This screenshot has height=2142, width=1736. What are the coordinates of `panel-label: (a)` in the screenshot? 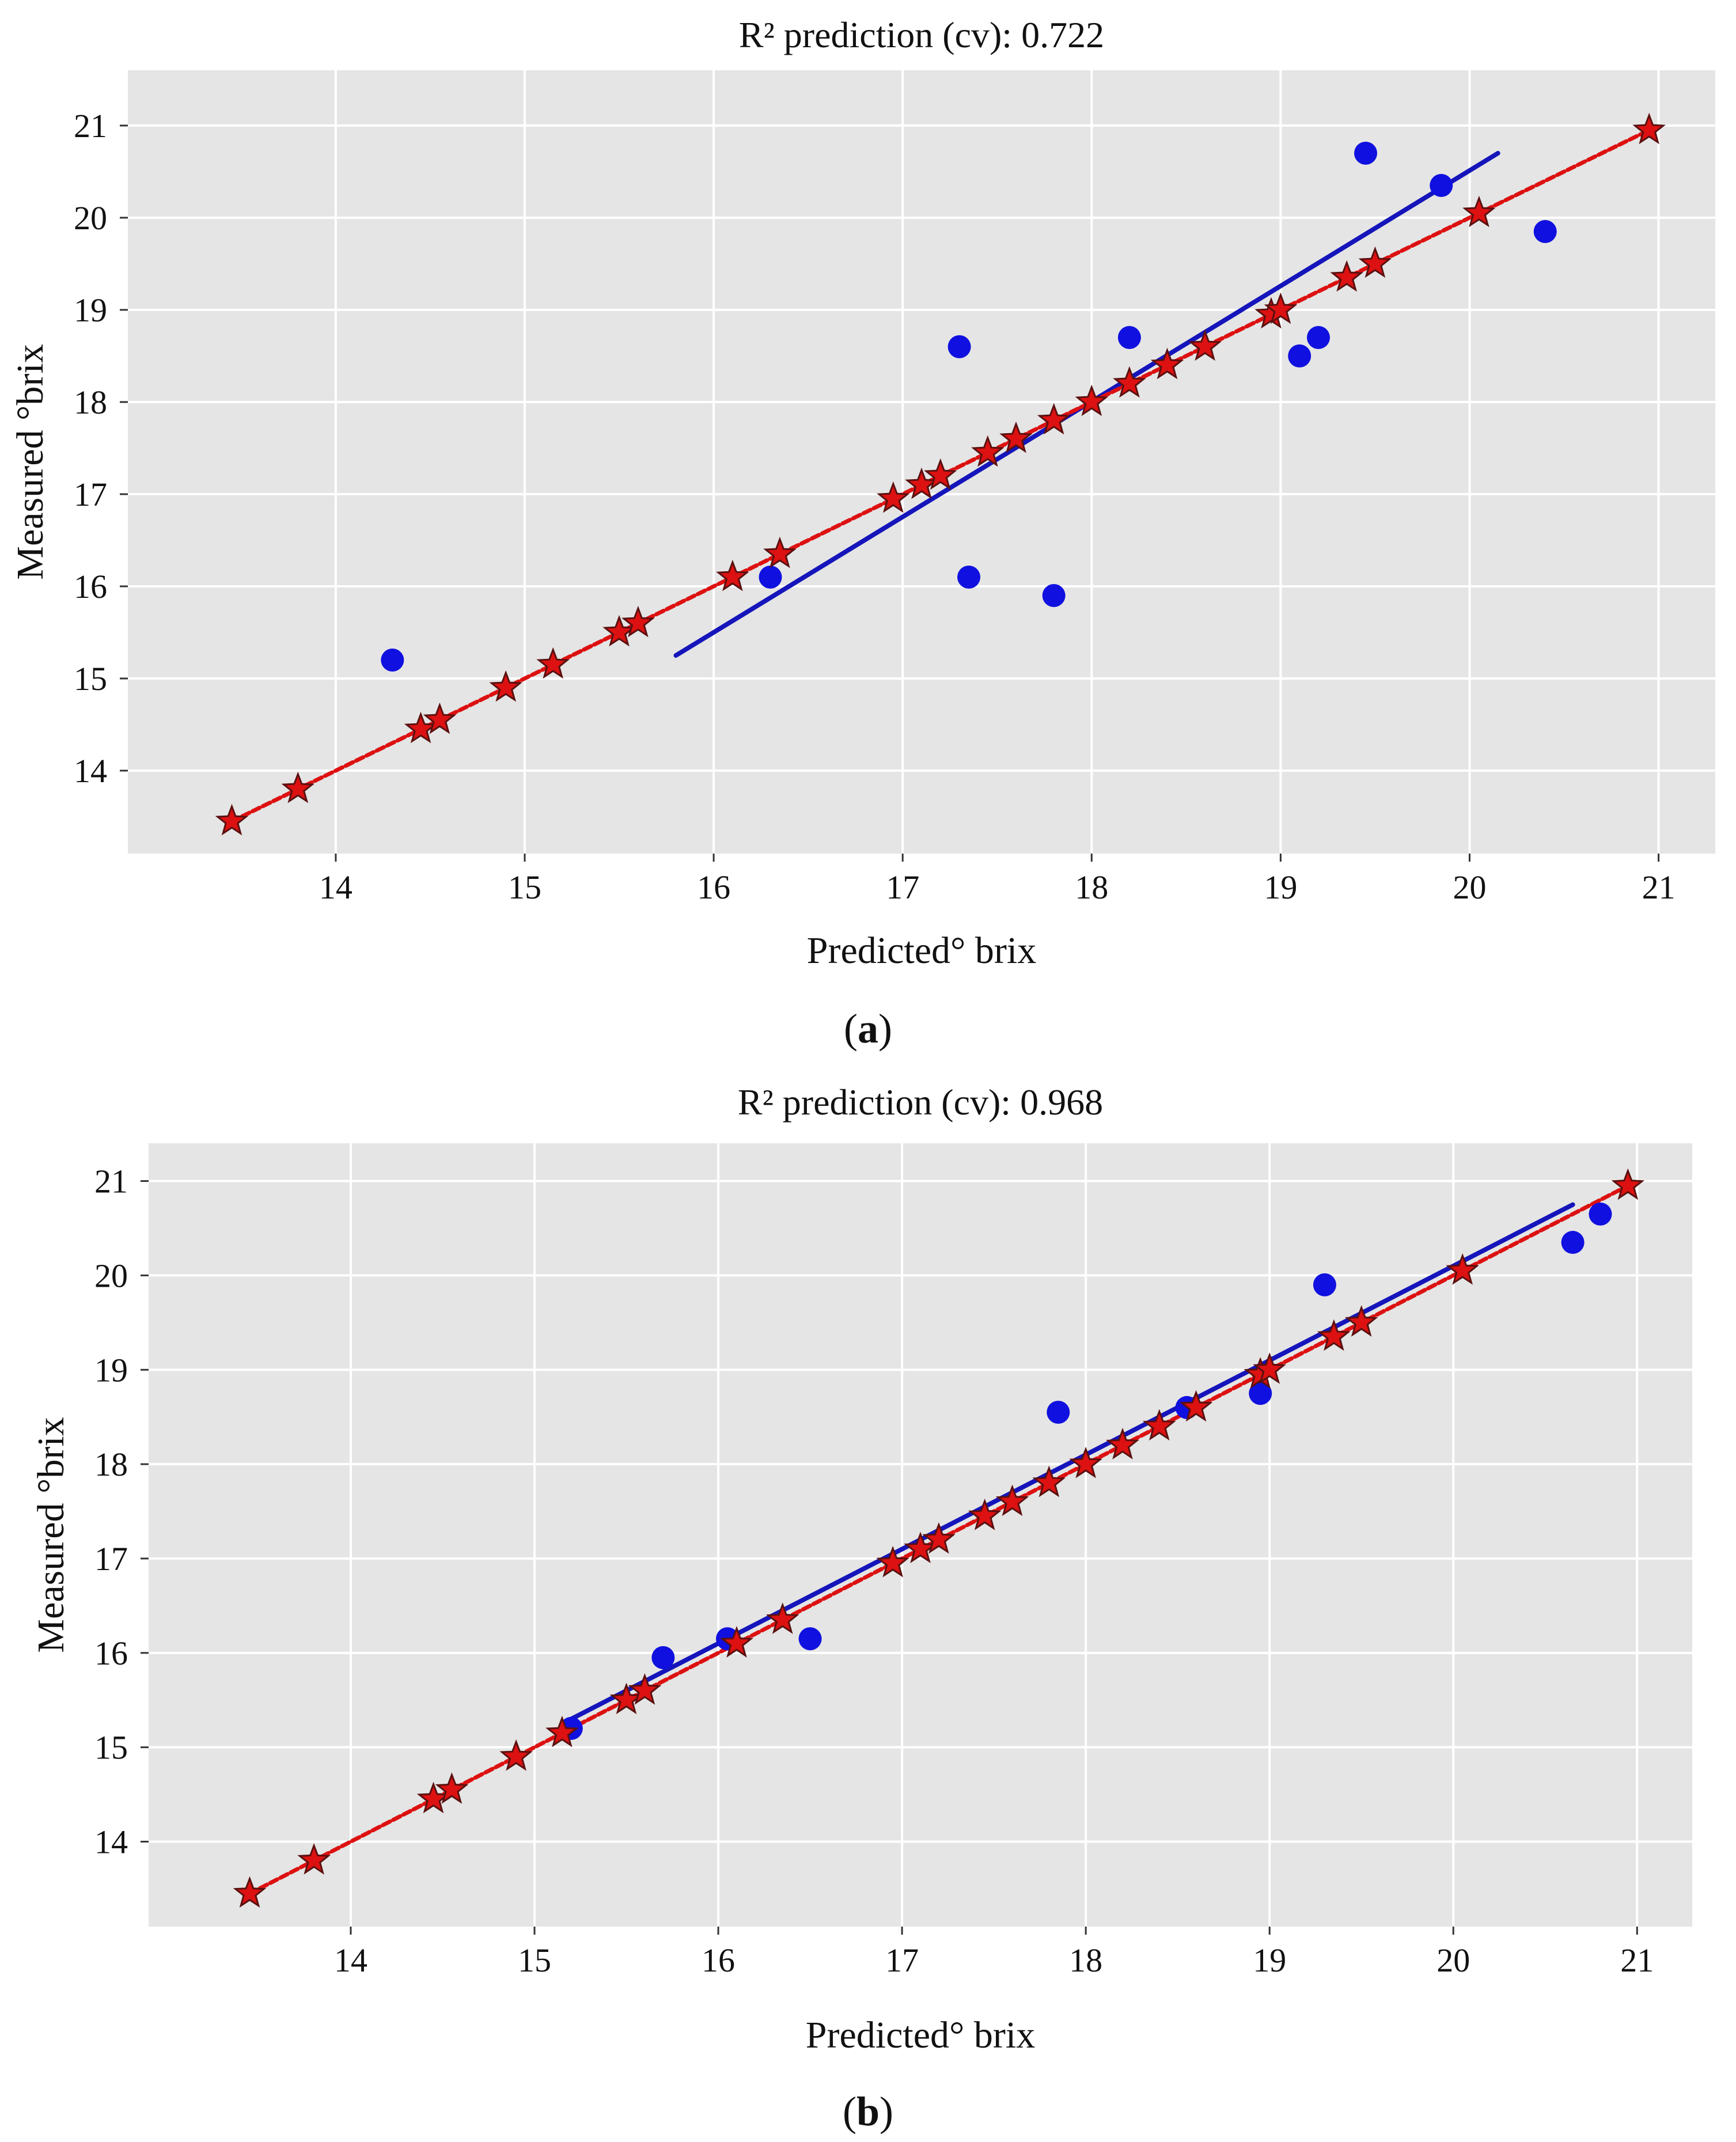 It's located at (868, 1029).